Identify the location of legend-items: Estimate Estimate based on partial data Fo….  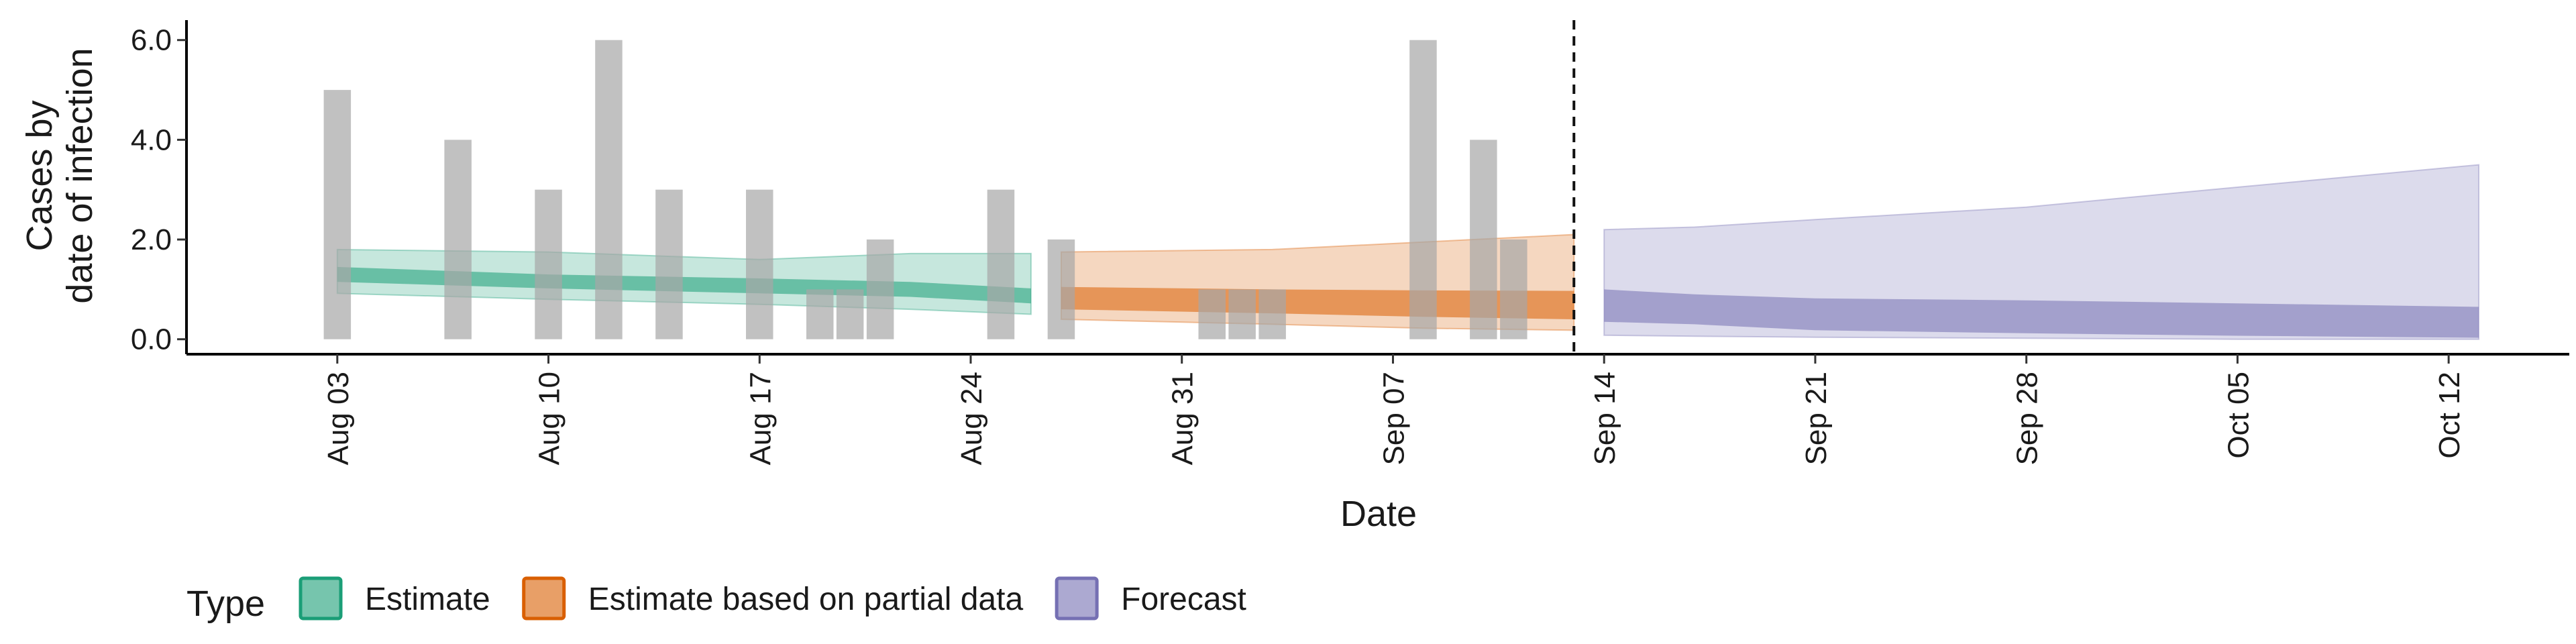
(772, 598).